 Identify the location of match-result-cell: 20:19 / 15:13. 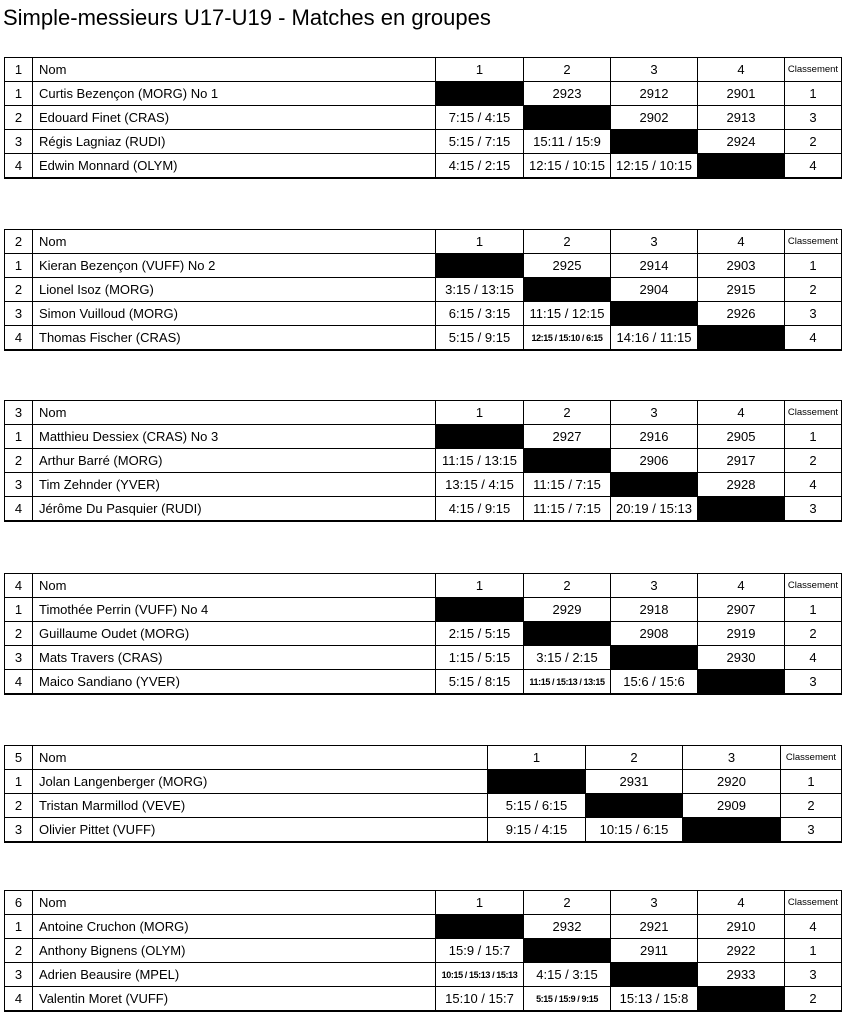
(654, 509).